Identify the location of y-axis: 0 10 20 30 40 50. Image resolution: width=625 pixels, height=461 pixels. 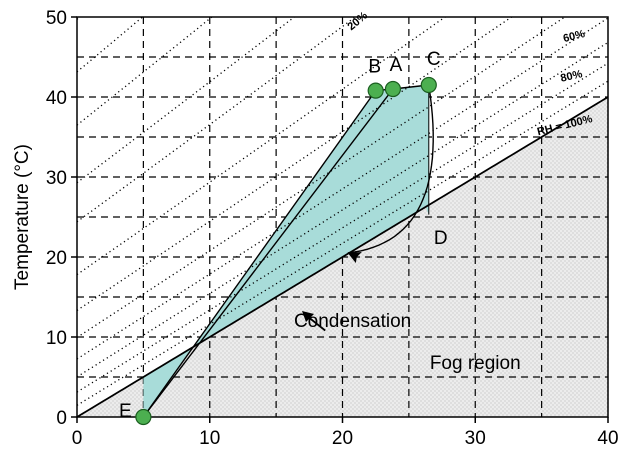
(61, 218).